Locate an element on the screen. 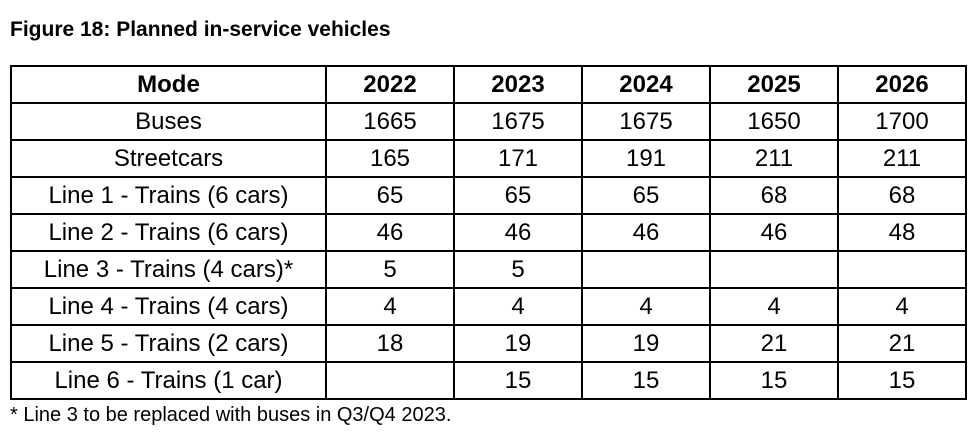  table-row-buses: Buses 1665 1675 1675 1650 1700 is located at coordinates (488, 121).